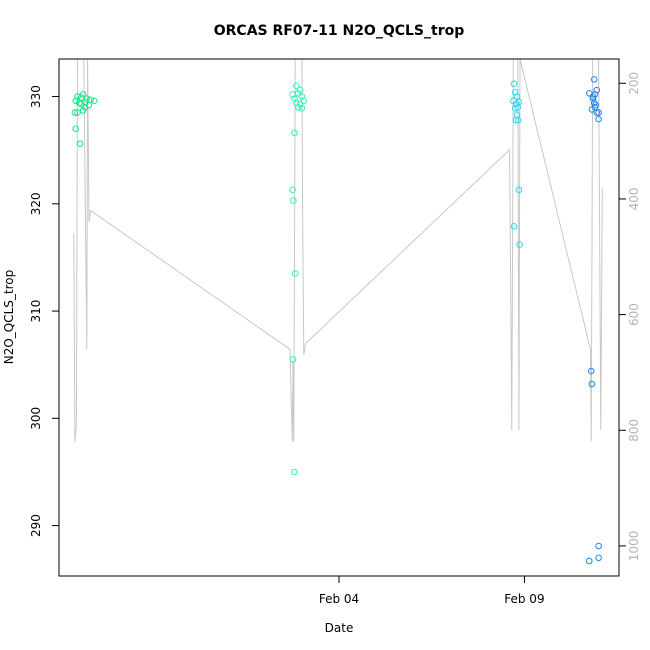 The image size is (650, 650). Describe the element at coordinates (634, 83) in the screenshot. I see `right-tick-label: 200` at that location.